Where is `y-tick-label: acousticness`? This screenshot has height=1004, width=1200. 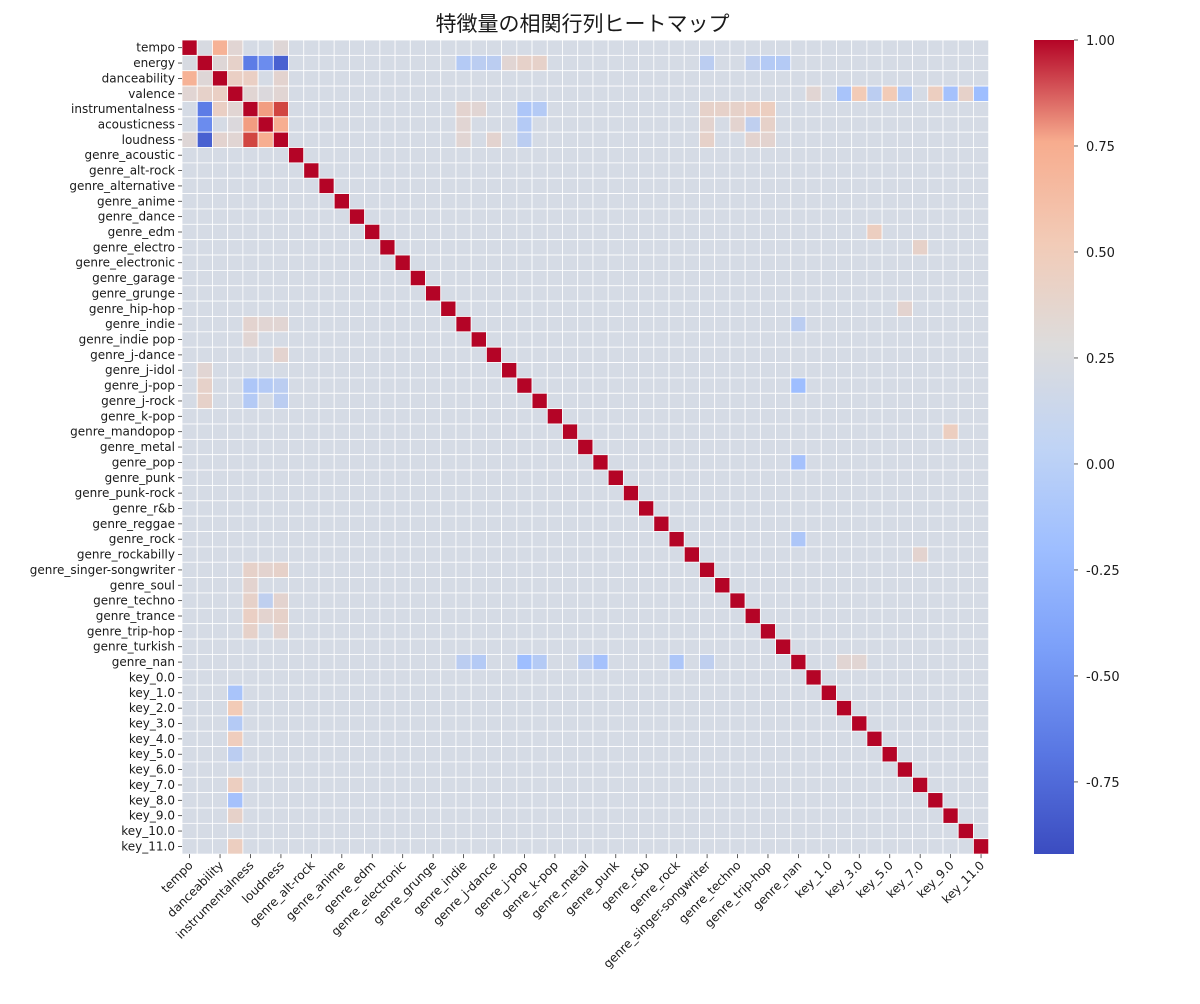 y-tick-label: acousticness is located at coordinates (136, 124).